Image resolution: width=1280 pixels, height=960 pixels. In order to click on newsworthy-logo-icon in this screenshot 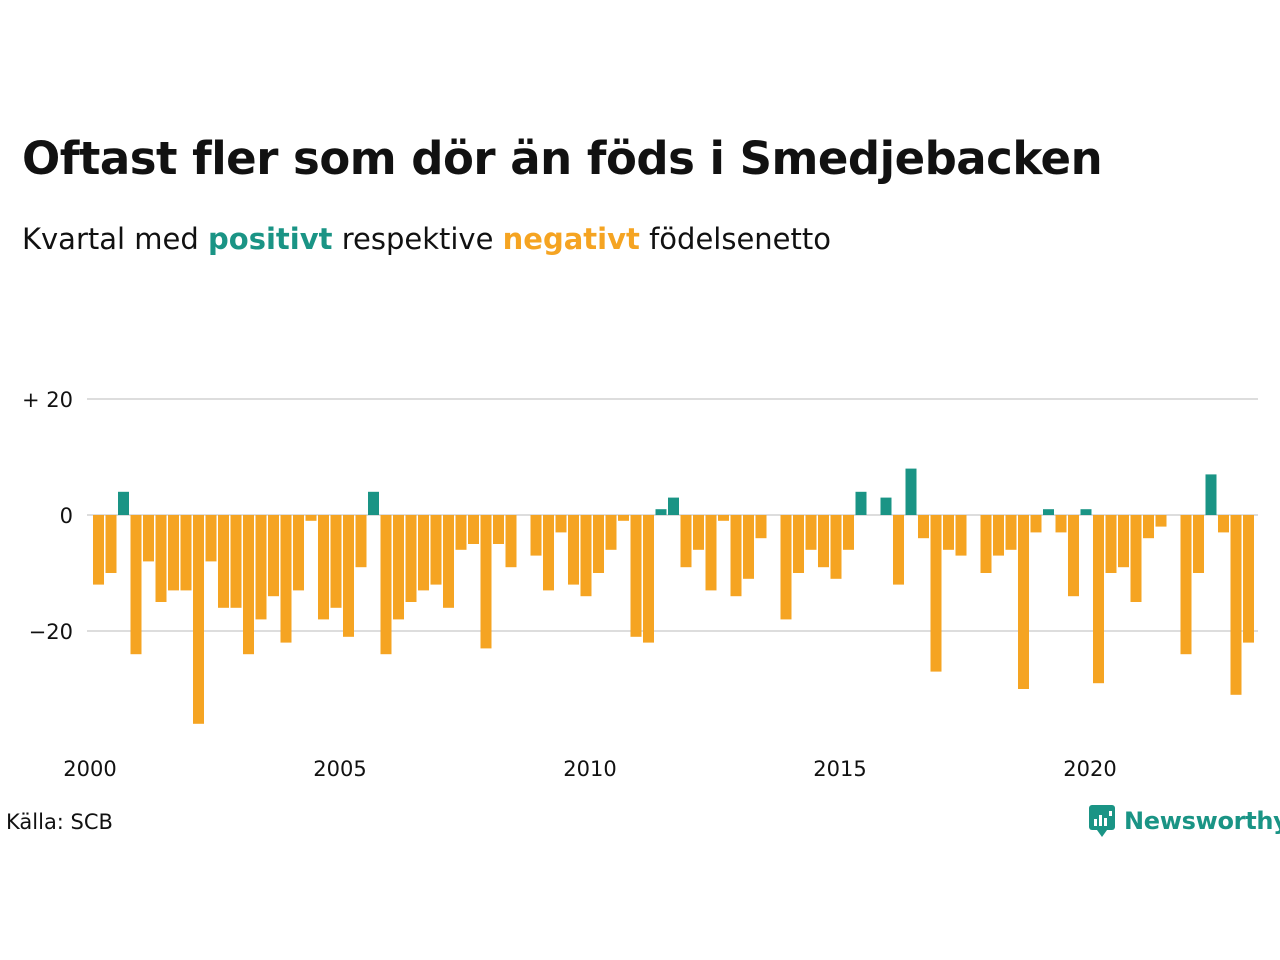, I will do `click(1102, 821)`.